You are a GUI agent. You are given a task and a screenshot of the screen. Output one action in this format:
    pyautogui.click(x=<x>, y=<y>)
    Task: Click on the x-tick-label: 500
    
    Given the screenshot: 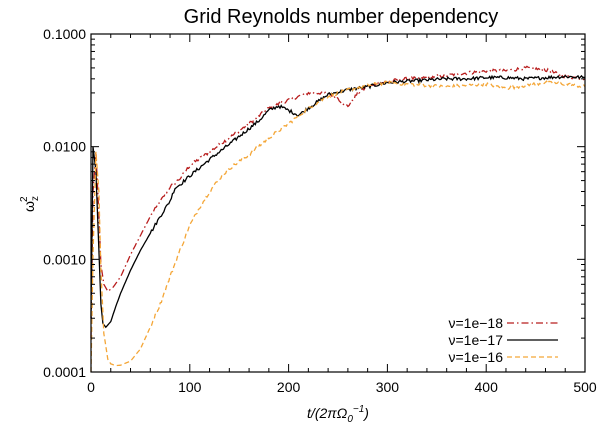 What is the action you would take?
    pyautogui.click(x=585, y=387)
    